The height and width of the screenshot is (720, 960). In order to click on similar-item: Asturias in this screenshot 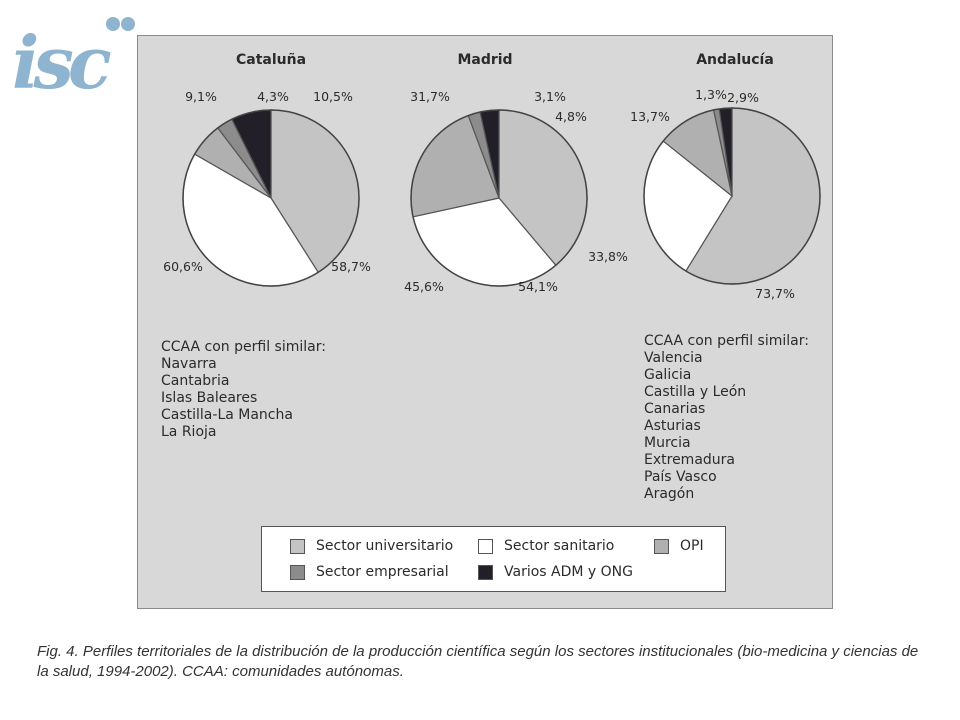, I will do `click(672, 426)`.